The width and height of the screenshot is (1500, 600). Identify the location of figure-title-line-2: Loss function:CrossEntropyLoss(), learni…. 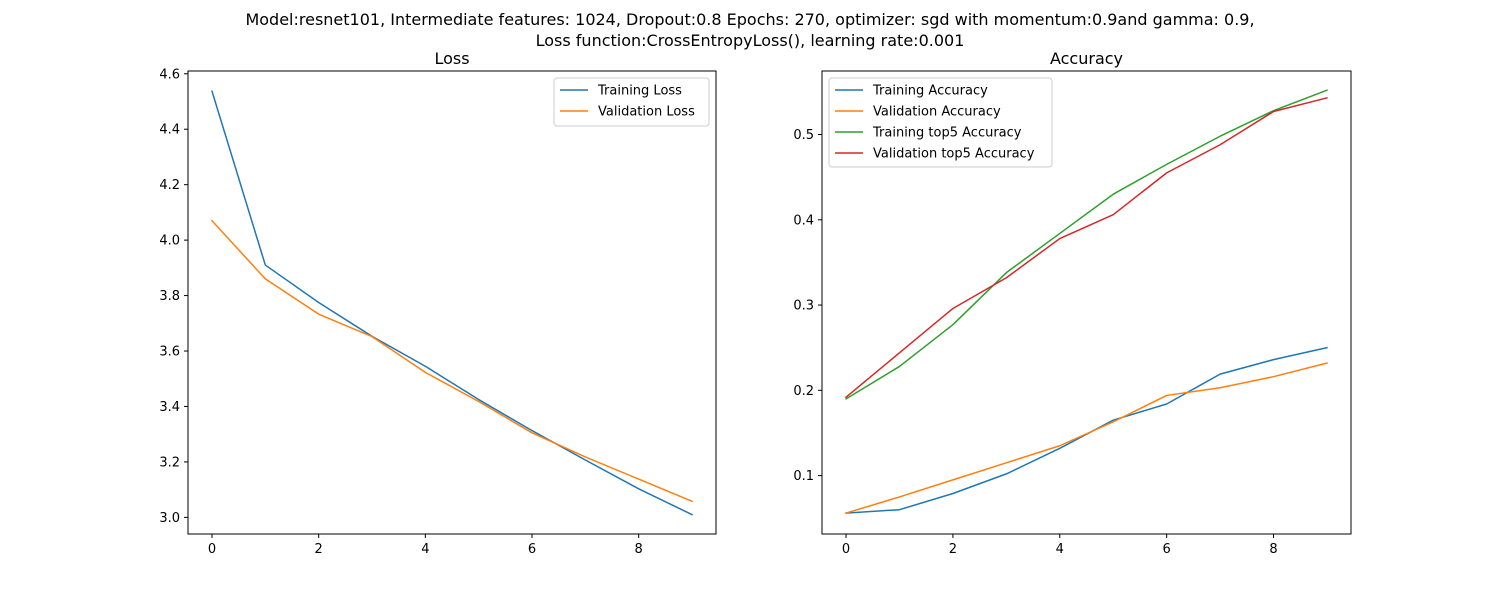
(750, 40).